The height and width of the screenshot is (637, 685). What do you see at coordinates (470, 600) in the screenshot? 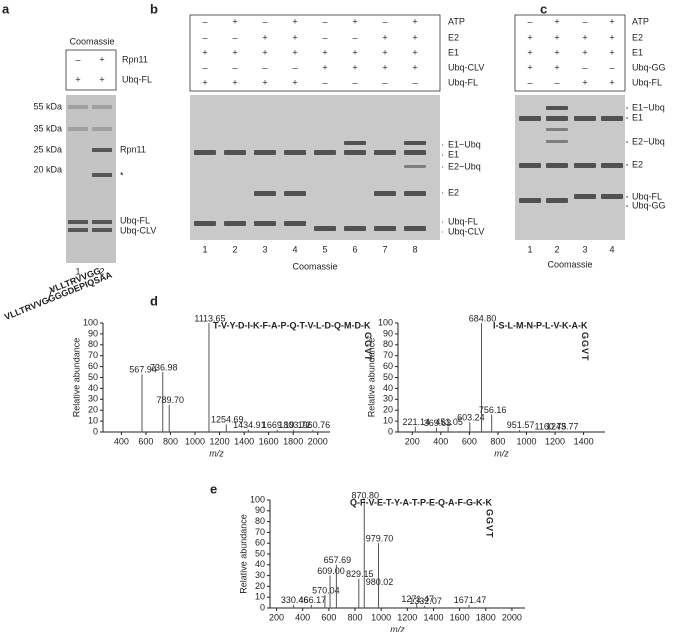
I see `peak-label: 1671.47` at bounding box center [470, 600].